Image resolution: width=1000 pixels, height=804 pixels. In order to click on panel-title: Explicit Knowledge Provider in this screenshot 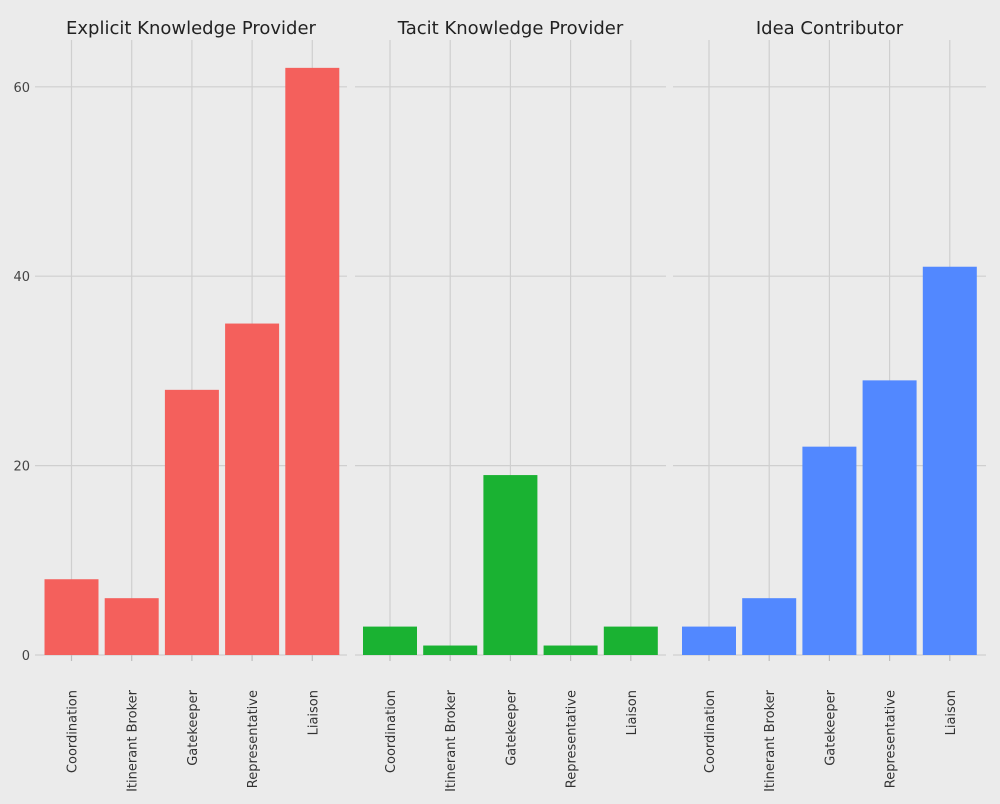, I will do `click(191, 28)`.